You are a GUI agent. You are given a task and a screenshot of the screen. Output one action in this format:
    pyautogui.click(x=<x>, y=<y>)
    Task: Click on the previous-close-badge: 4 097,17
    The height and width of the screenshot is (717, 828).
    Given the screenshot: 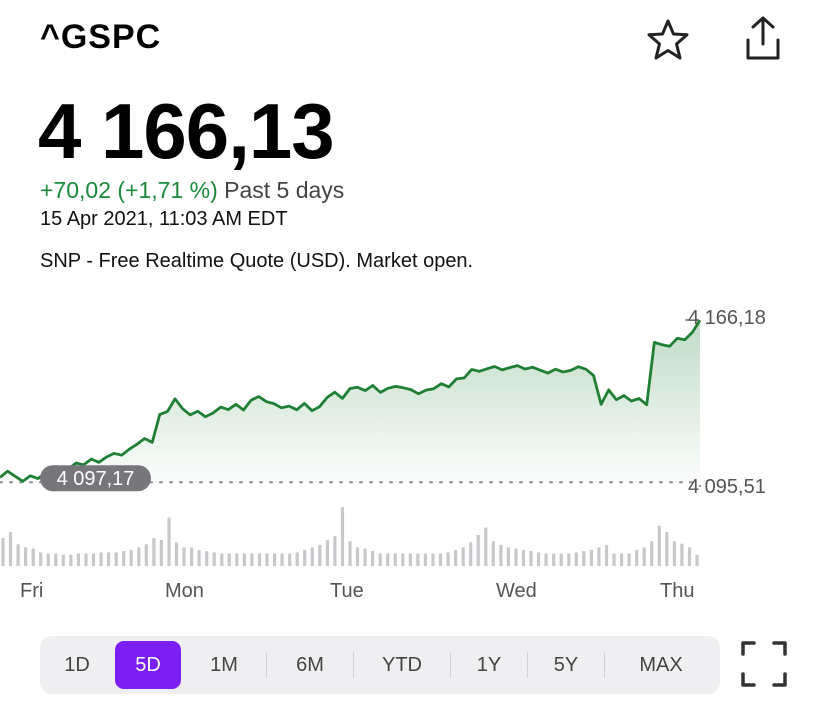 What is the action you would take?
    pyautogui.click(x=95, y=478)
    